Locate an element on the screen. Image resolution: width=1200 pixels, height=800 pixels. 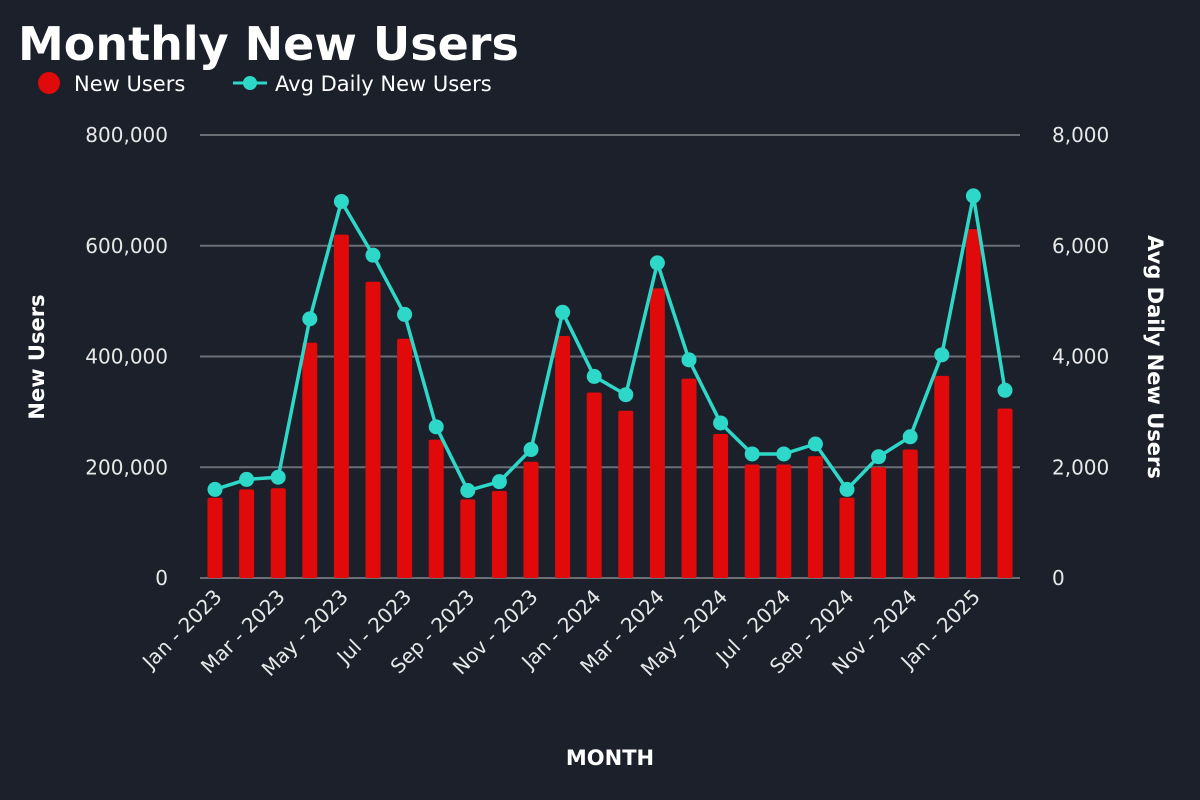
y2-tick-label: 0 is located at coordinates (1058, 578).